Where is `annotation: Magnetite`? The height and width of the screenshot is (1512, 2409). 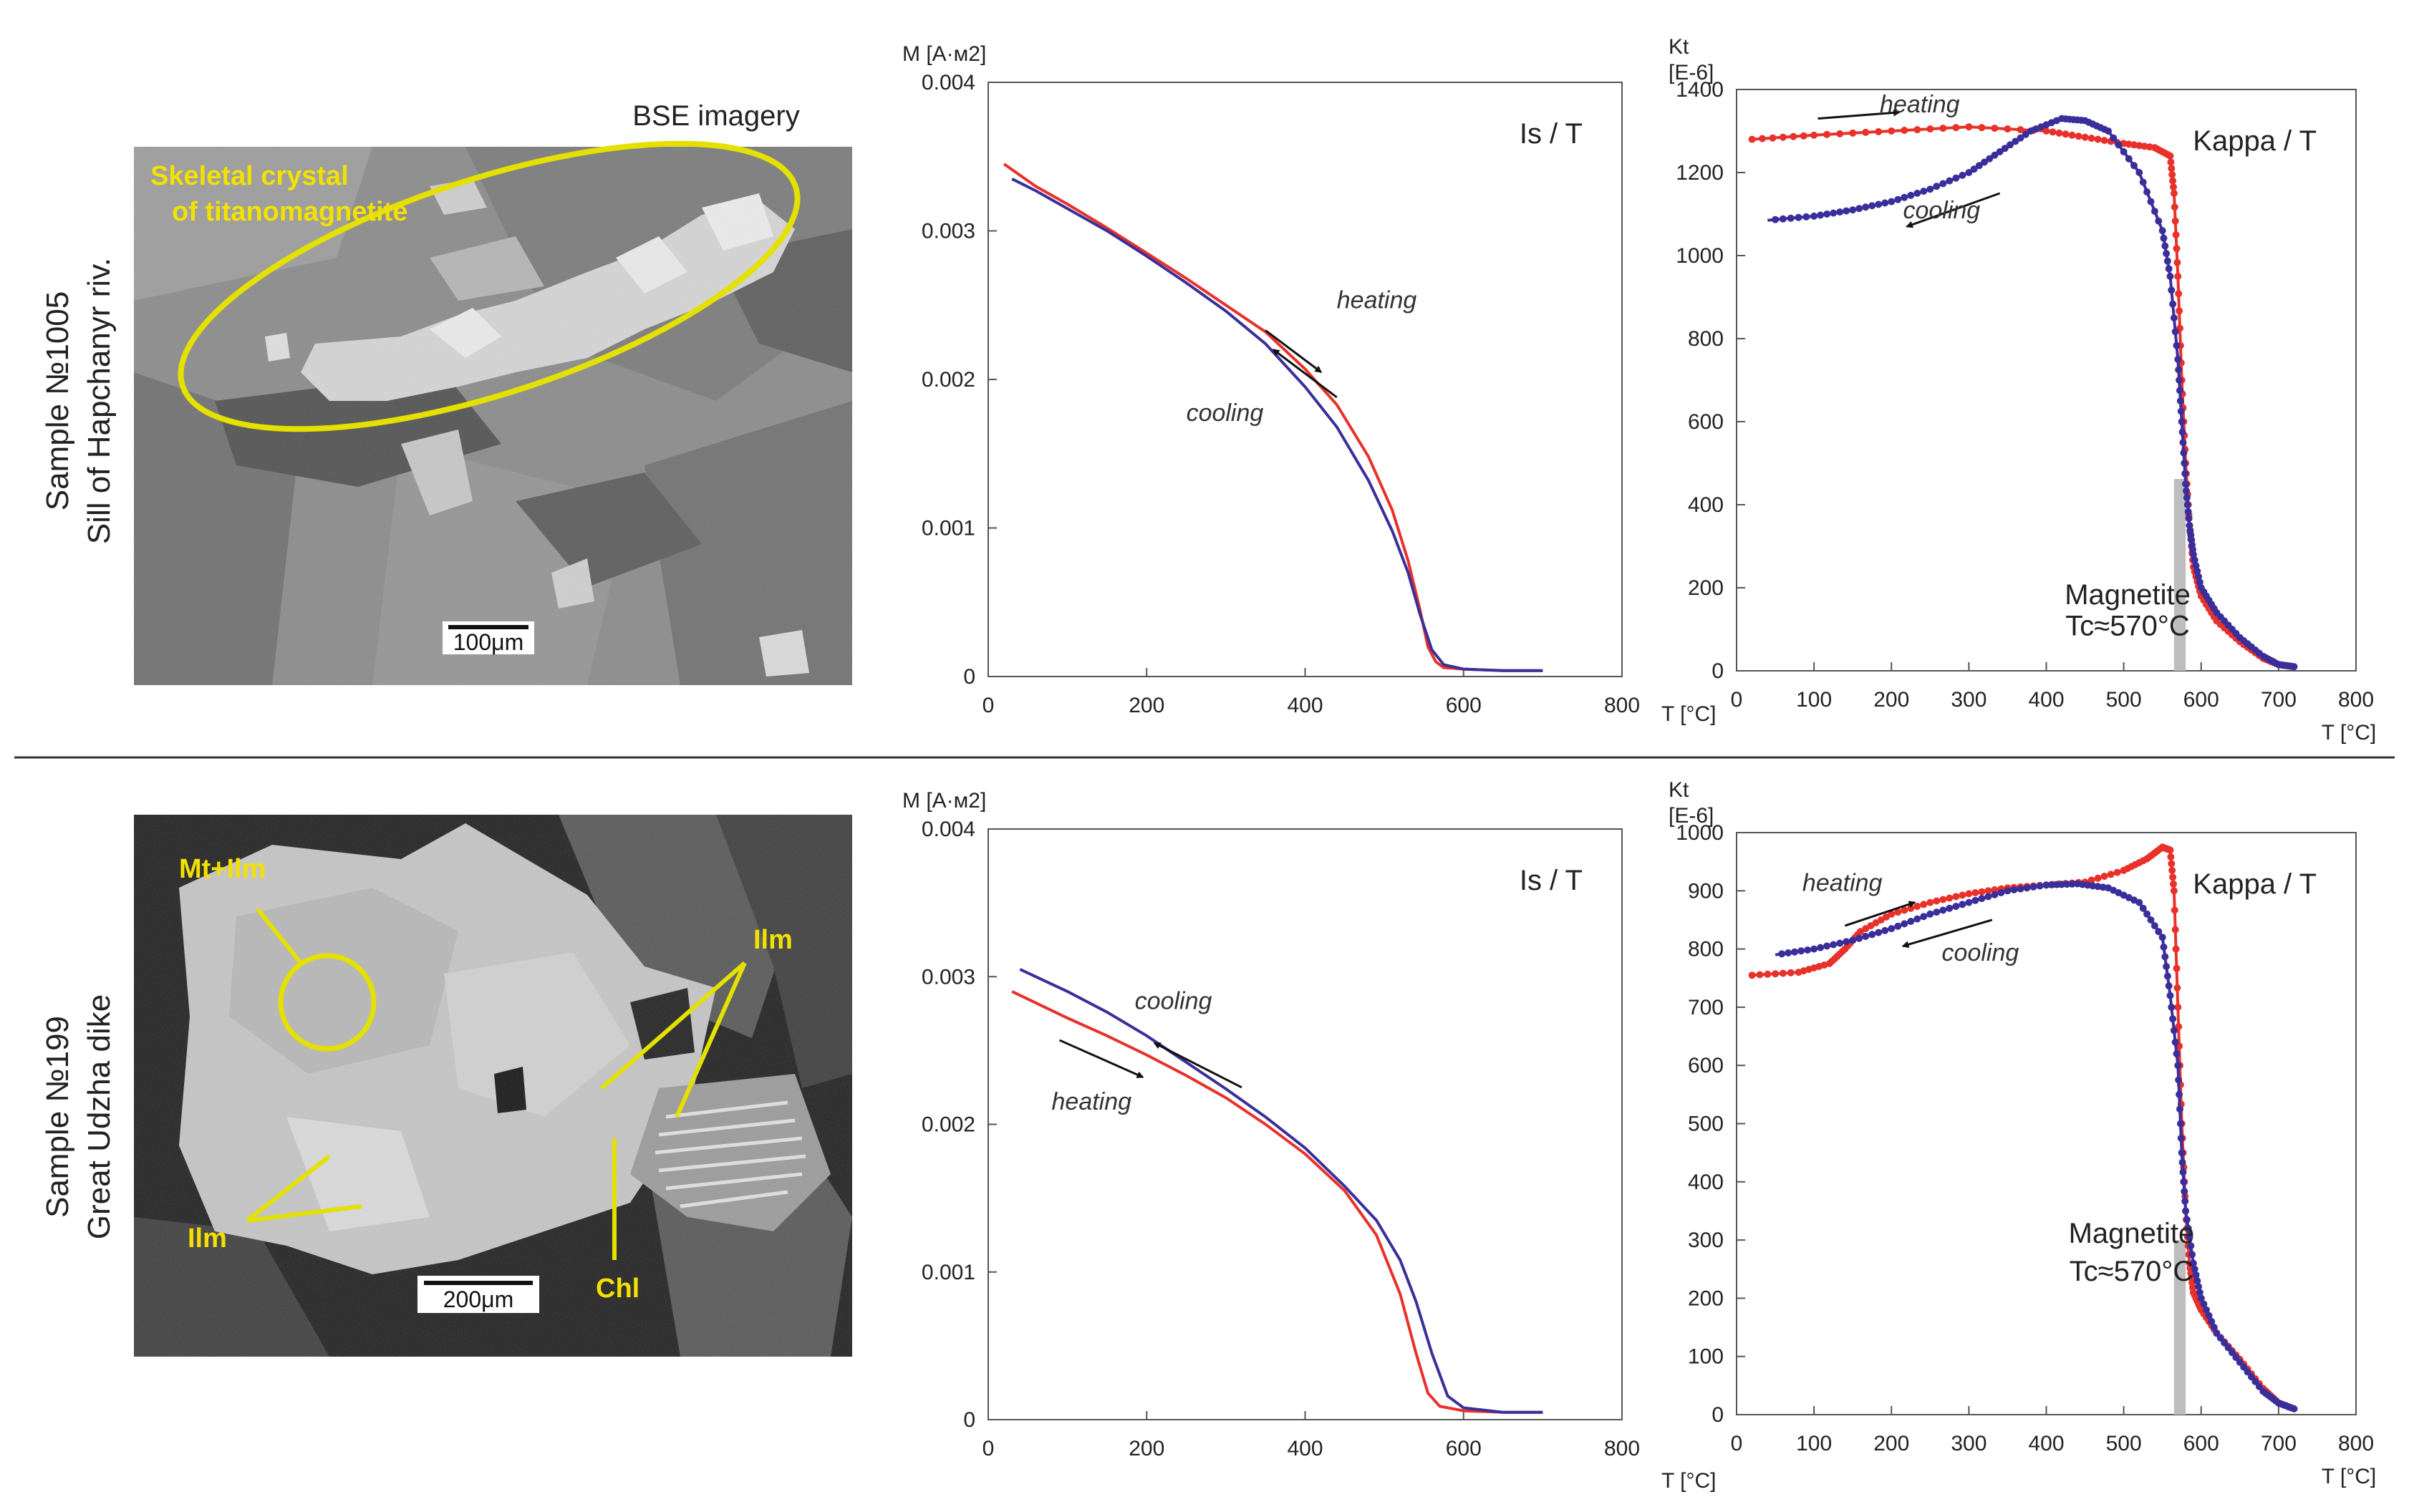
annotation: Magnetite is located at coordinates (2128, 595).